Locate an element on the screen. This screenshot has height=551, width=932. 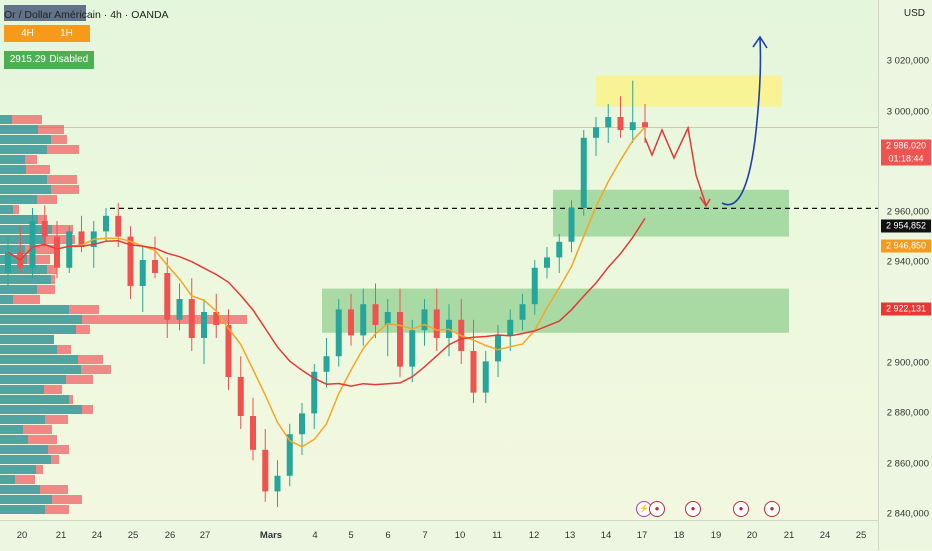
price-tick: 3 000,000 is located at coordinates (907, 112).